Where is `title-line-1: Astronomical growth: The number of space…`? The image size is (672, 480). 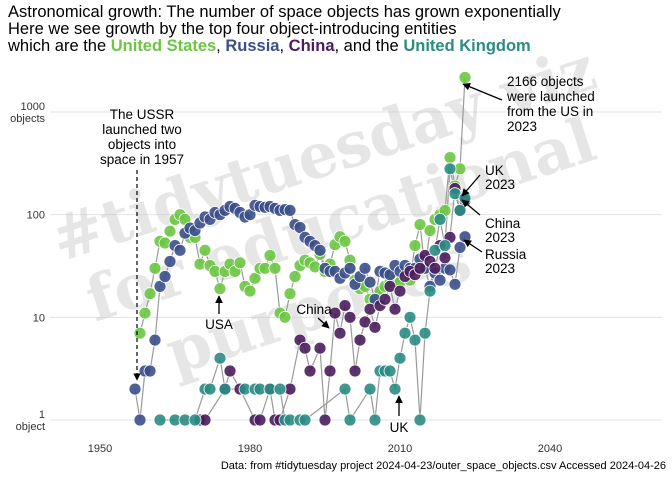 title-line-1: Astronomical growth: The number of space… is located at coordinates (284, 12).